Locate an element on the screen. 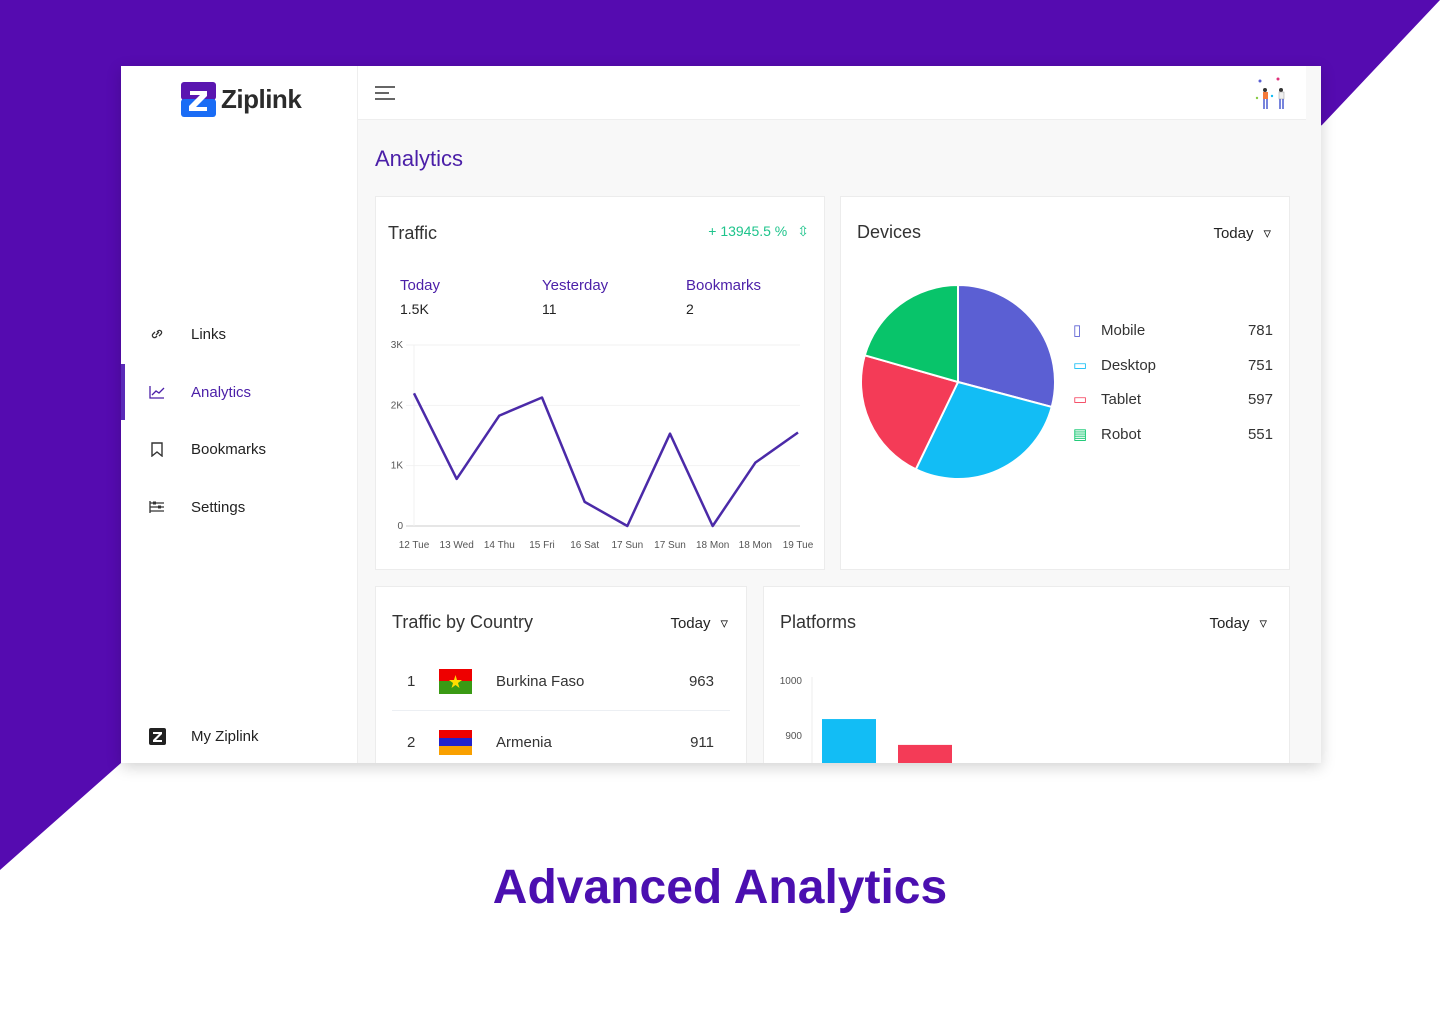 This screenshot has width=1440, height=1024. sidebar-item-links: Links is located at coordinates (239, 334).